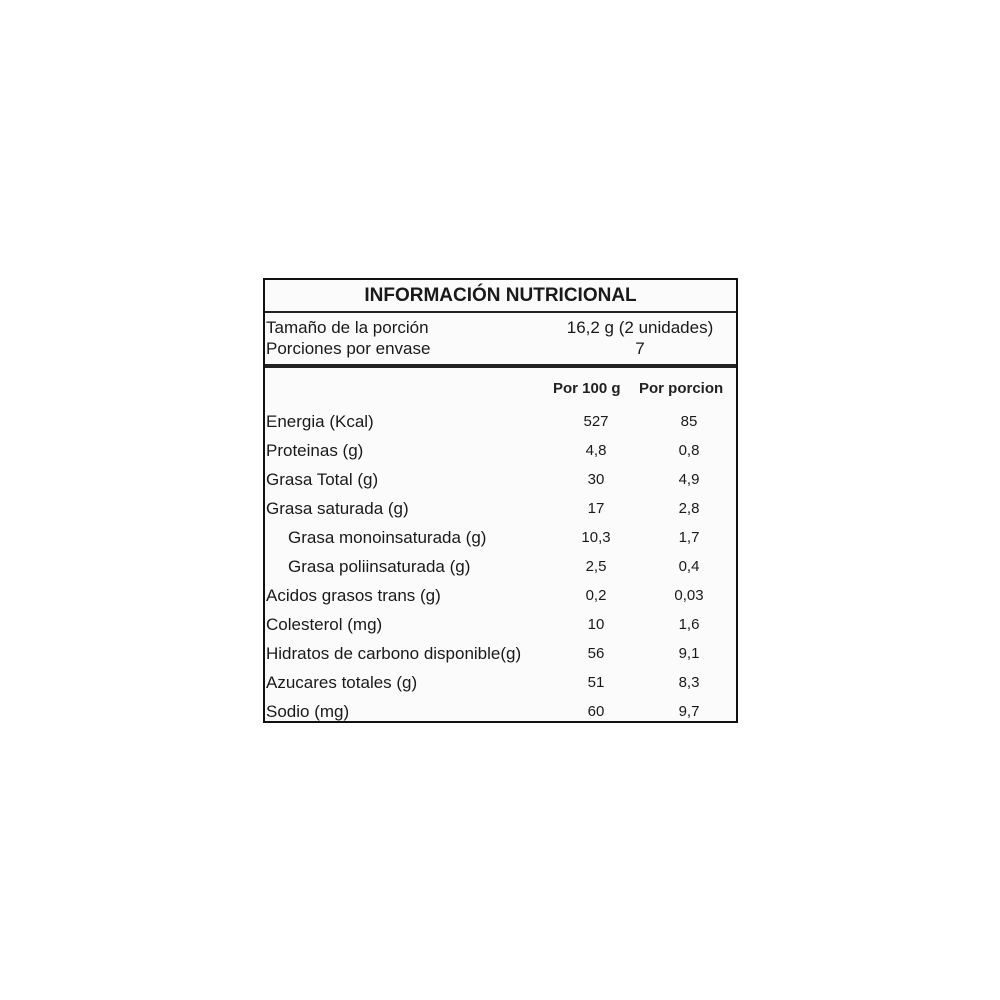  Describe the element at coordinates (348, 348) in the screenshot. I see `servings-per-package-label: Porciones por envase` at that location.